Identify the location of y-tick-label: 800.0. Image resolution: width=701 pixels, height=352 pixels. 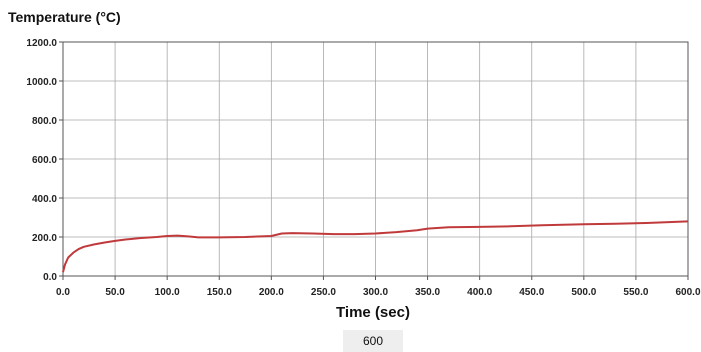
(44, 121).